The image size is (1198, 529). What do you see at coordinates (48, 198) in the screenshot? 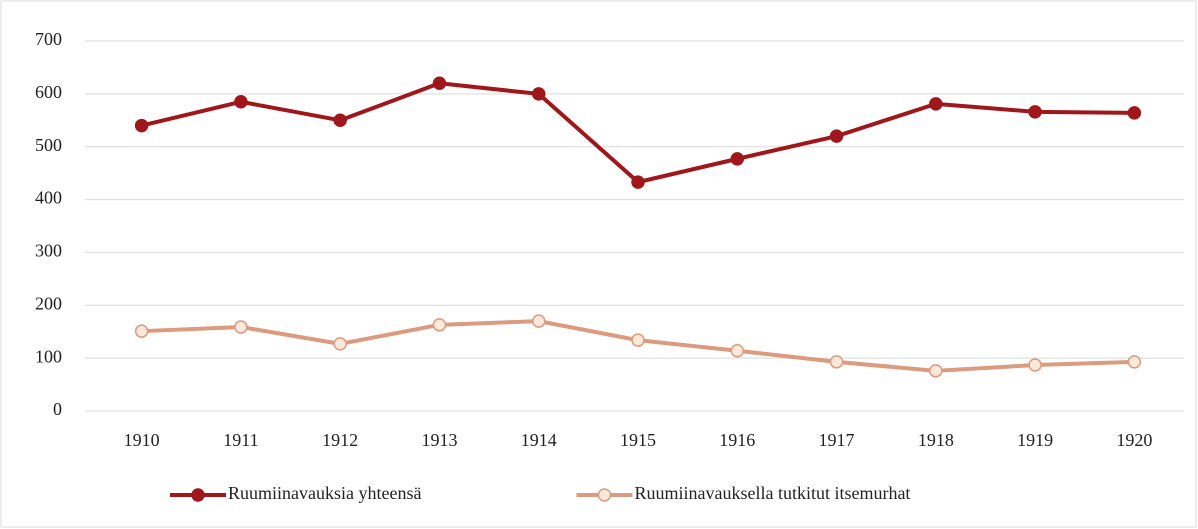
I see `y-tick-label: 400` at bounding box center [48, 198].